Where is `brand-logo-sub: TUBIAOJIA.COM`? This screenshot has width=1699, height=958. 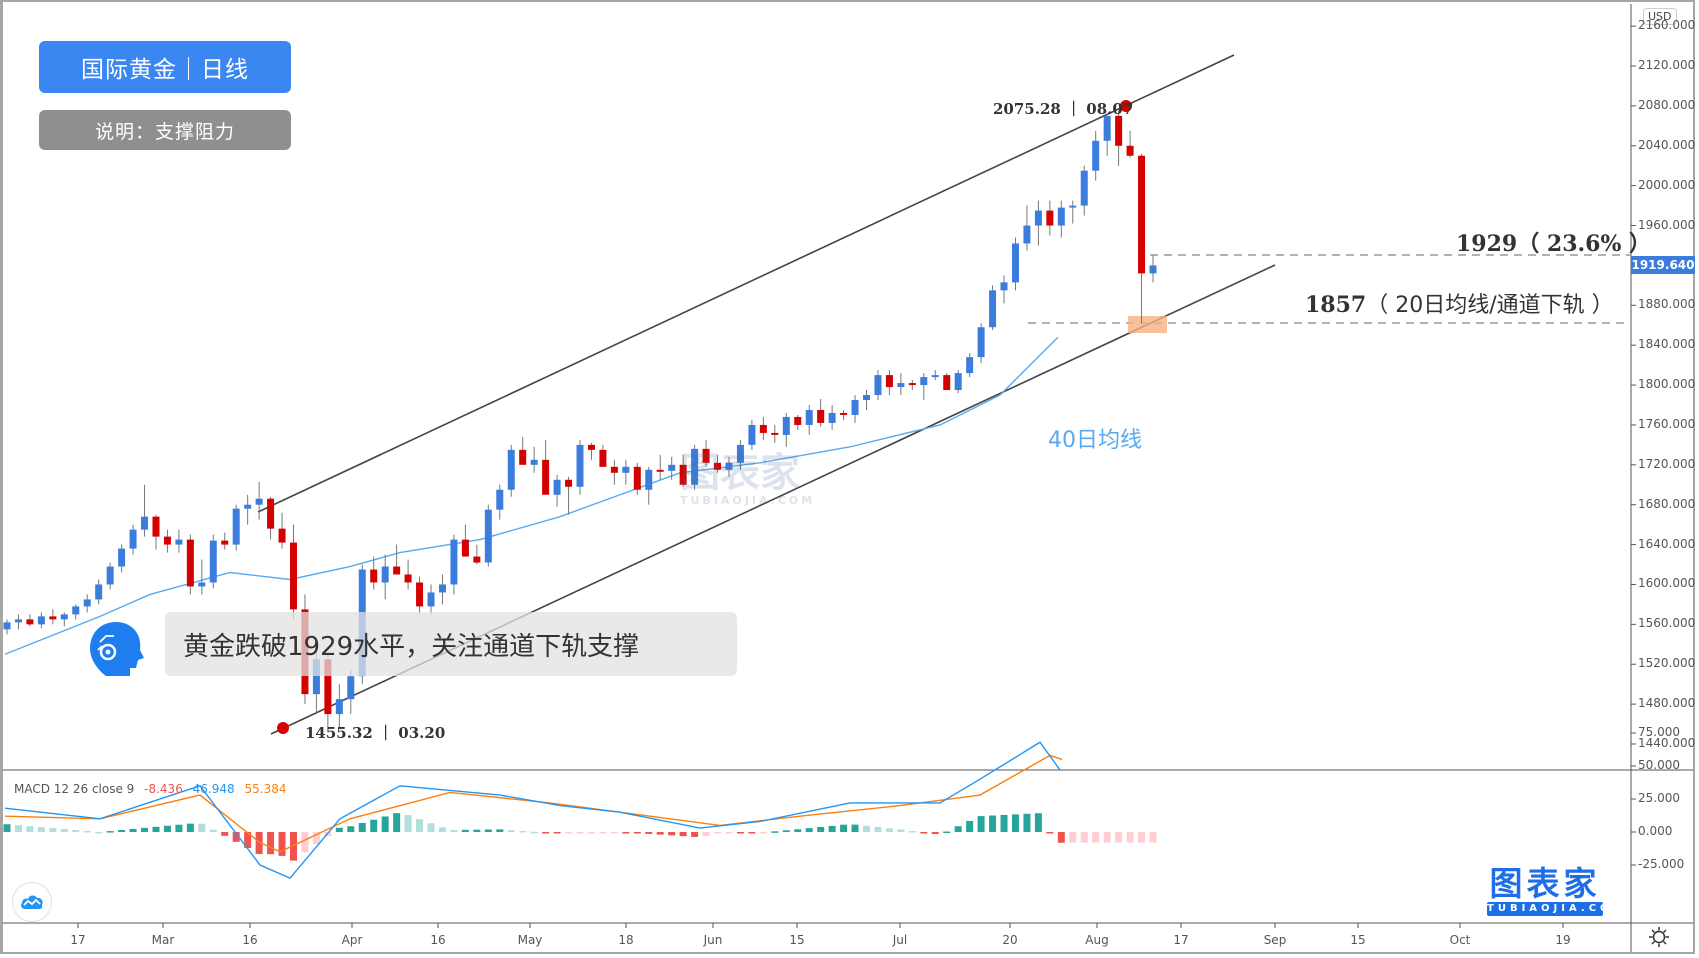
brand-logo-sub: TUBIAOJIA.COM is located at coordinates (1557, 909).